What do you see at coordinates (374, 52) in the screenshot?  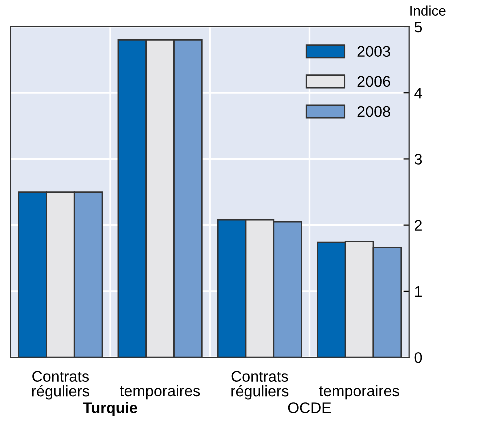 I see `legend-label: 2003` at bounding box center [374, 52].